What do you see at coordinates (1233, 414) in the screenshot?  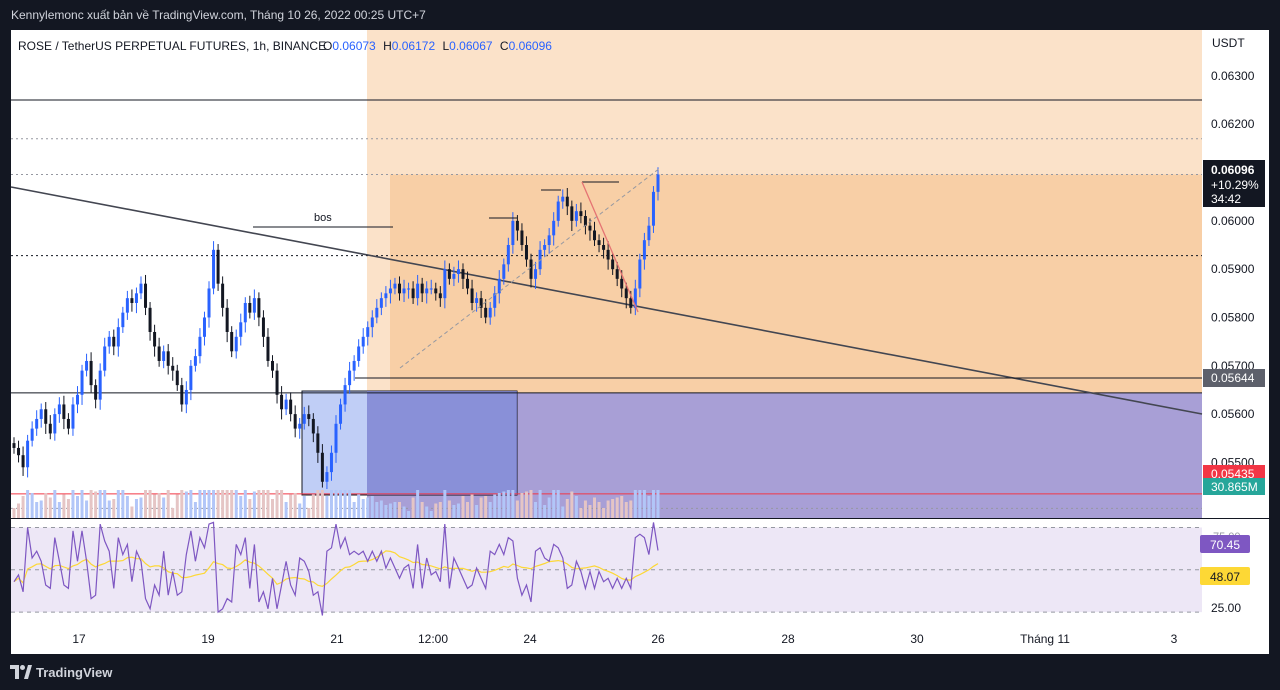 I see `y-tick-label: 0.05600` at bounding box center [1233, 414].